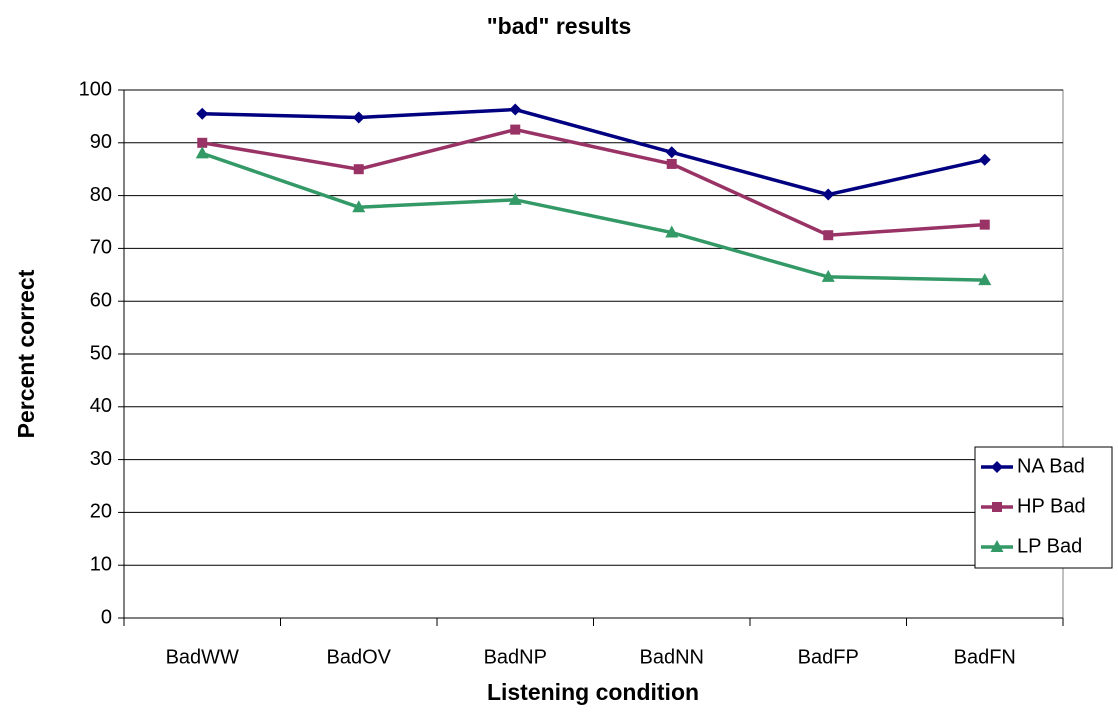 The height and width of the screenshot is (724, 1118). Describe the element at coordinates (101, 195) in the screenshot. I see `y-tick-label: 80` at that location.